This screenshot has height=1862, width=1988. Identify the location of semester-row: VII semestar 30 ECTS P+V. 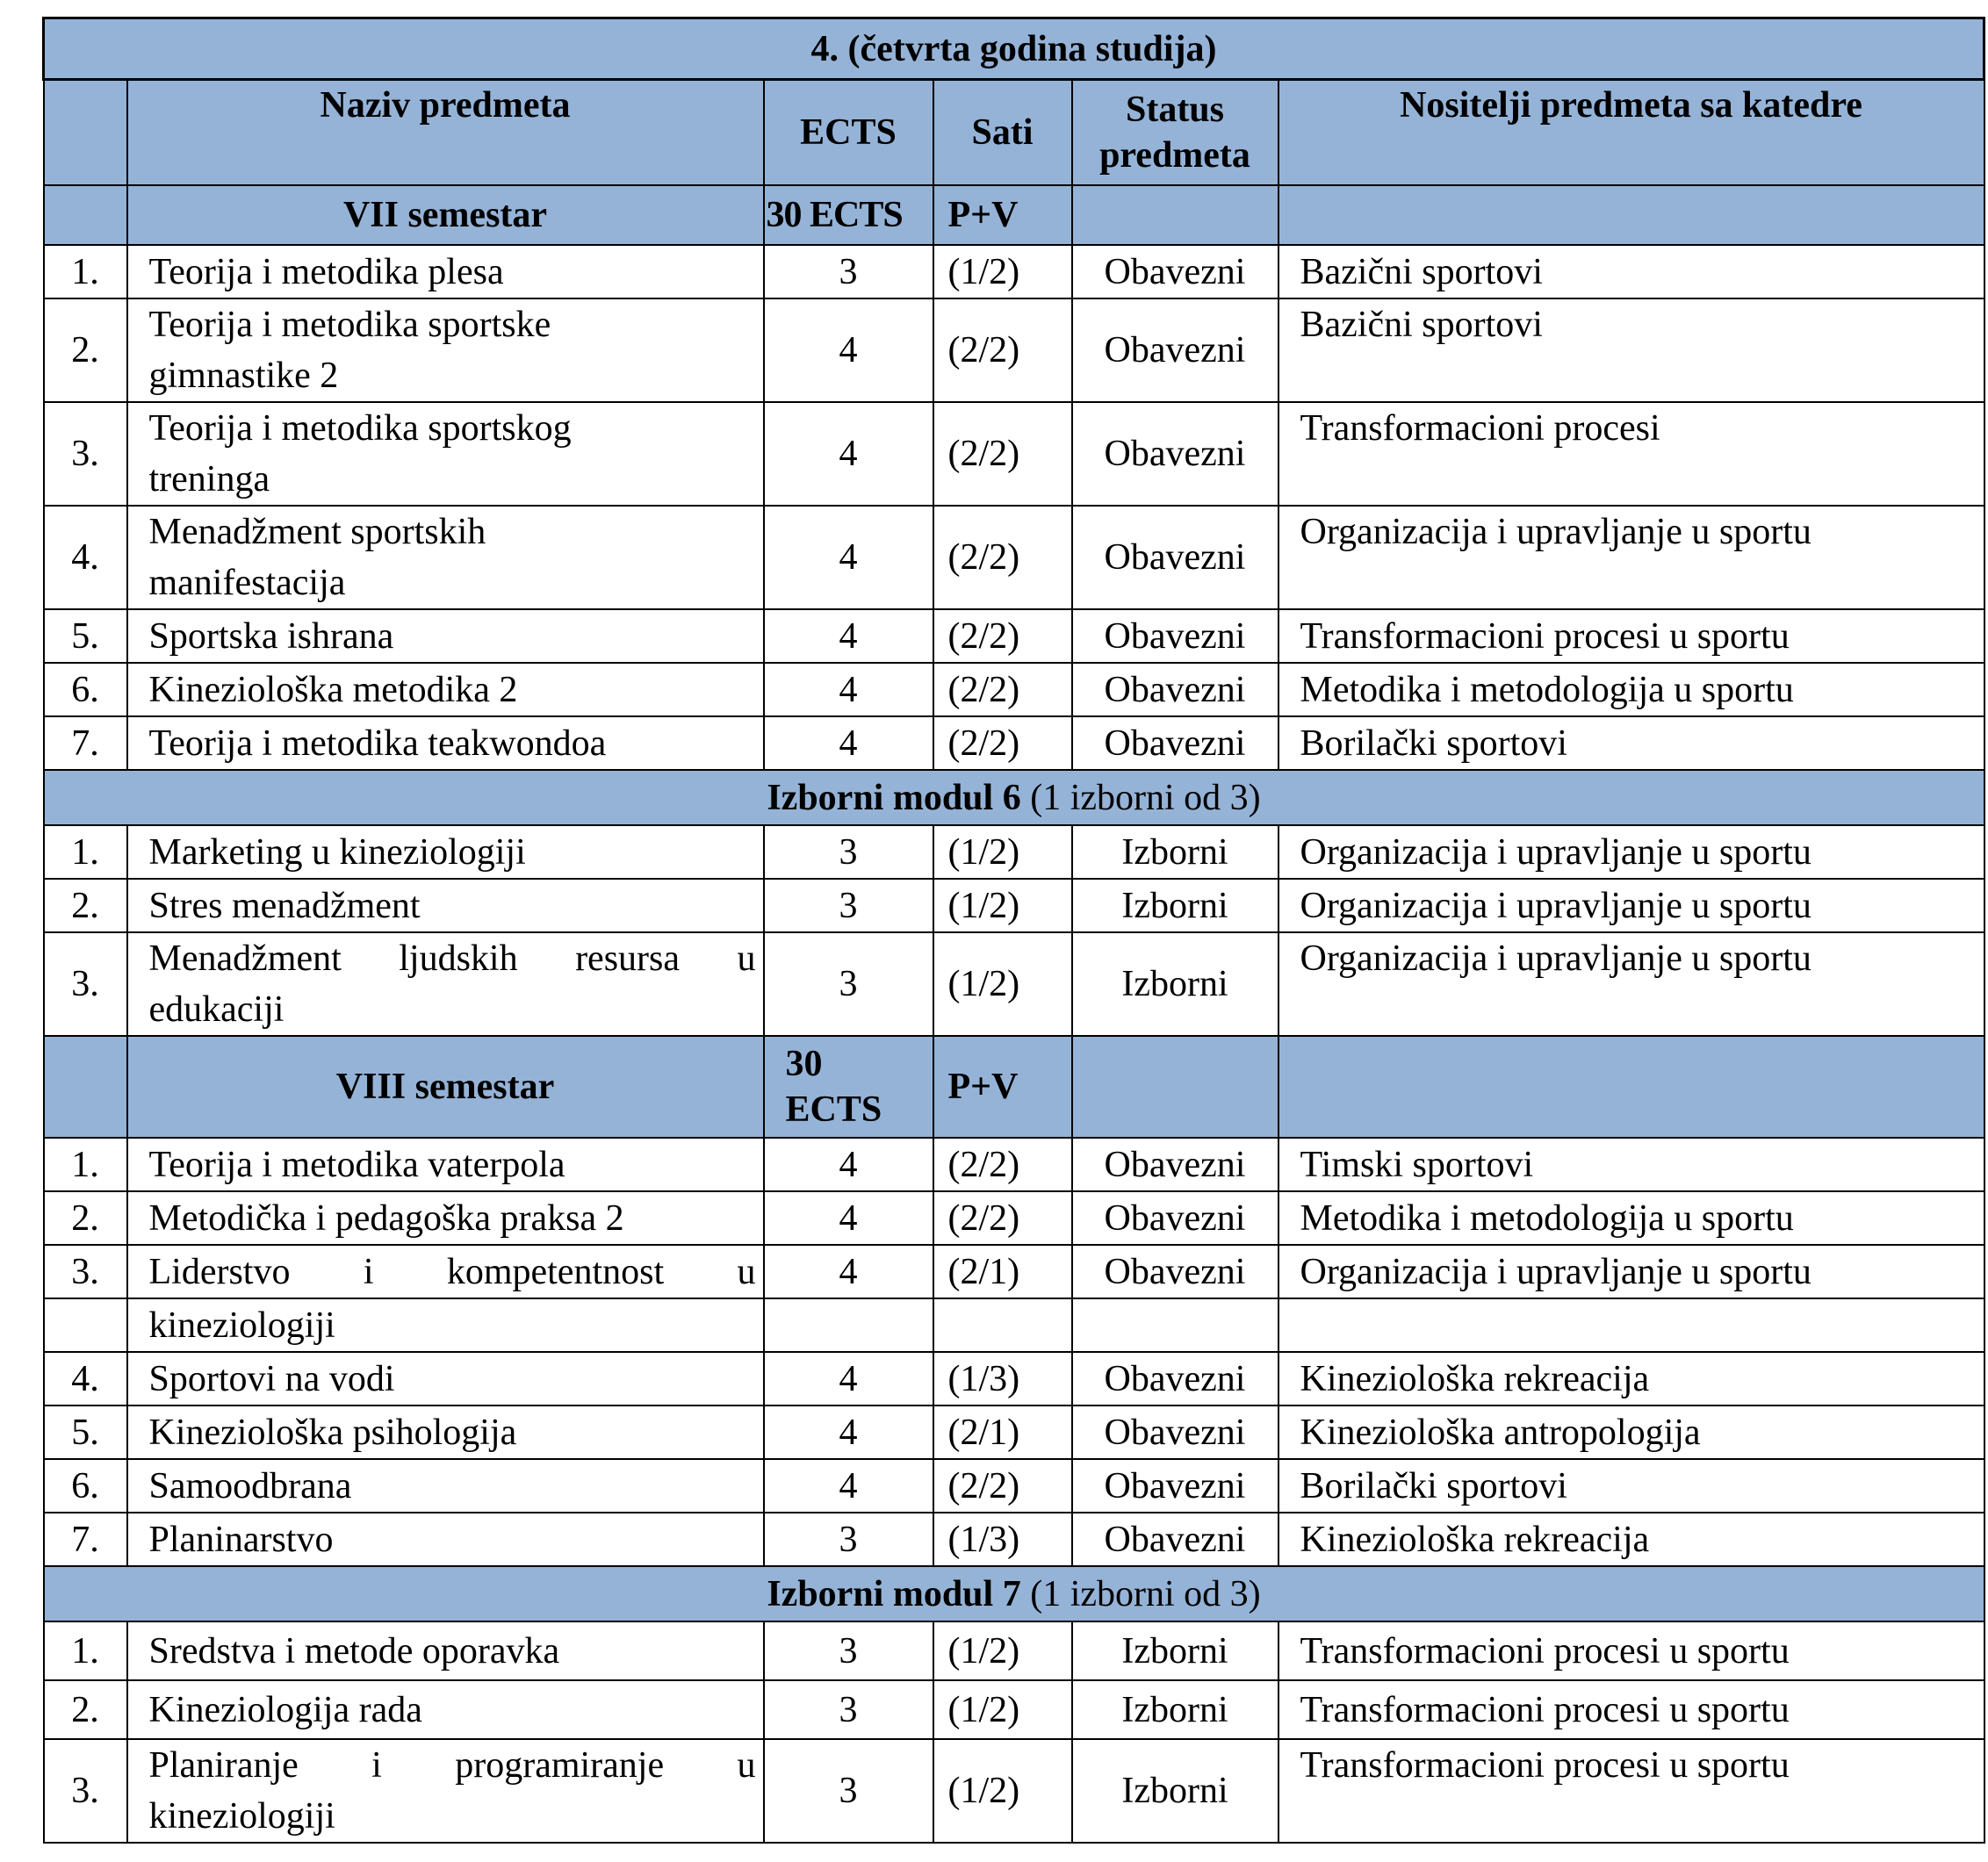
(1013, 215).